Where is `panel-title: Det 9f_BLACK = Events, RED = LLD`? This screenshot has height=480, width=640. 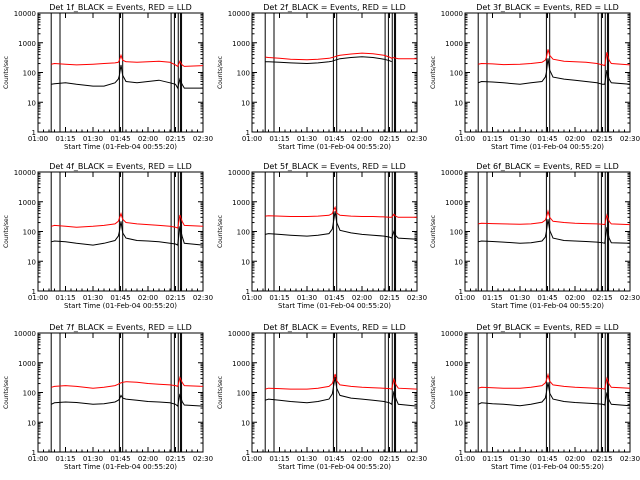 panel-title: Det 9f_BLACK = Events, RED = LLD is located at coordinates (547, 327).